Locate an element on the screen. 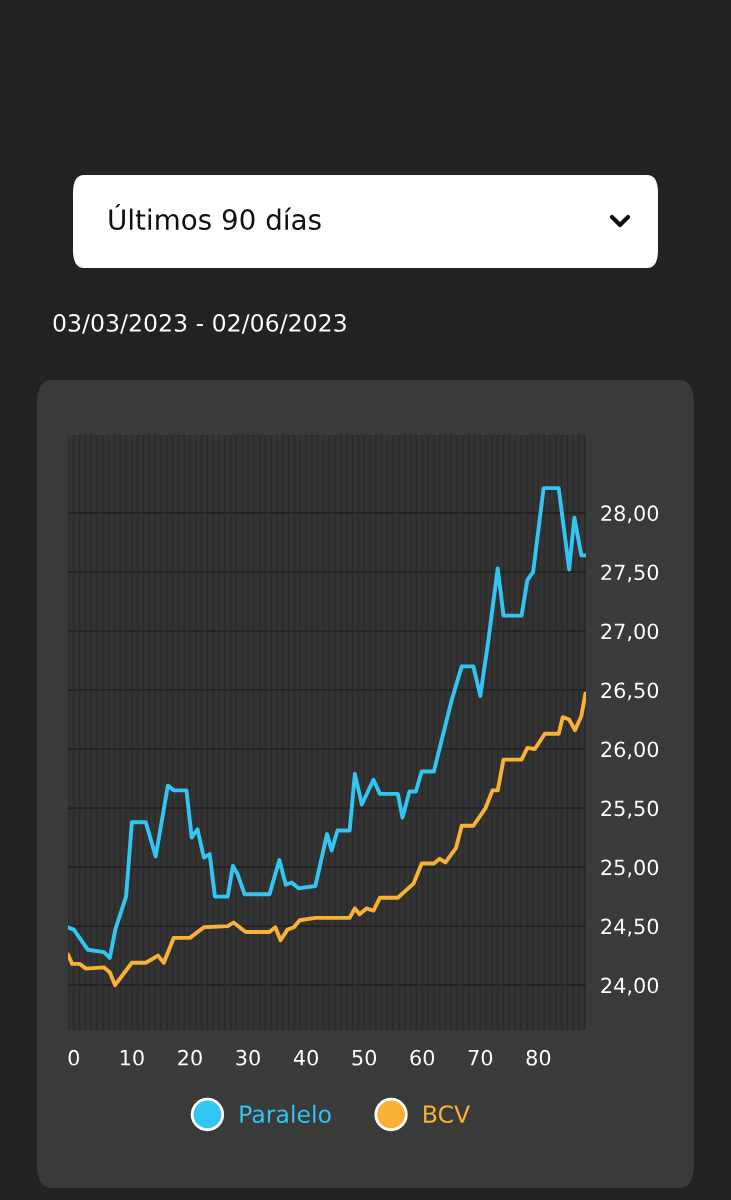 Image resolution: width=731 pixels, height=1200 pixels. y-tick-label: 25,50 is located at coordinates (630, 809).